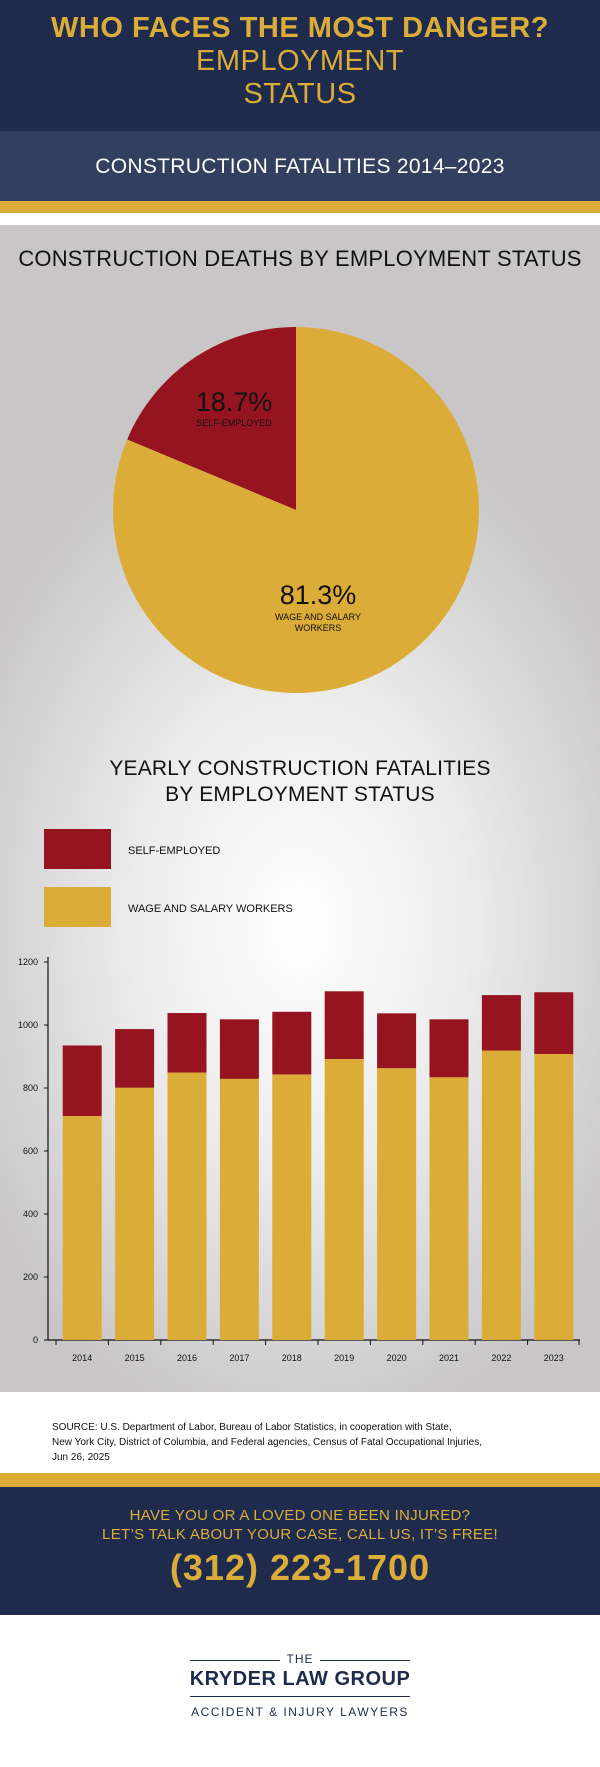  Describe the element at coordinates (300, 1567) in the screenshot. I see `phone-number-link: (312) 223-1700` at that location.